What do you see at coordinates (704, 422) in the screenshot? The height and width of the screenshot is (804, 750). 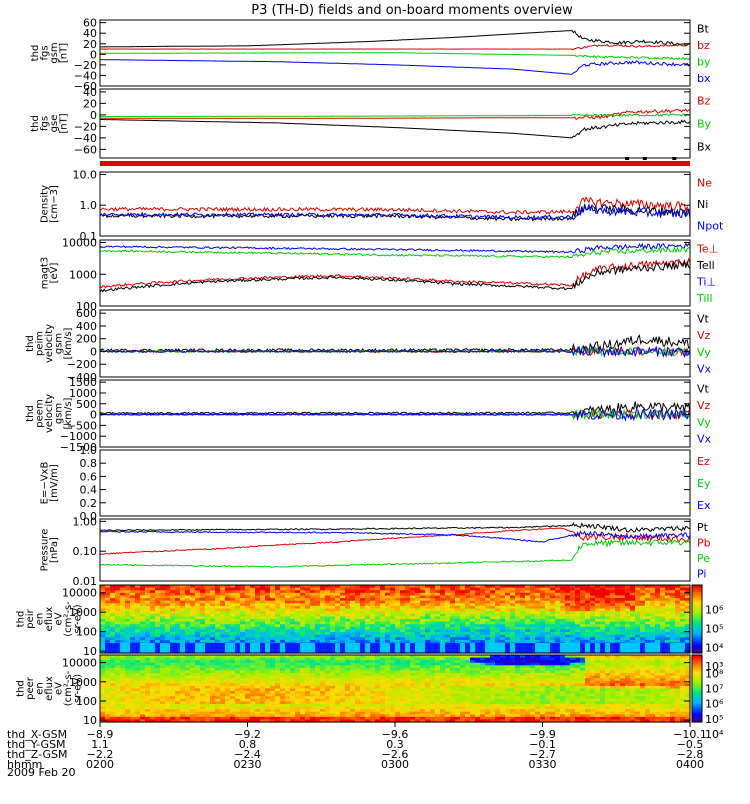 I see `legend-6-vy: Vy` at bounding box center [704, 422].